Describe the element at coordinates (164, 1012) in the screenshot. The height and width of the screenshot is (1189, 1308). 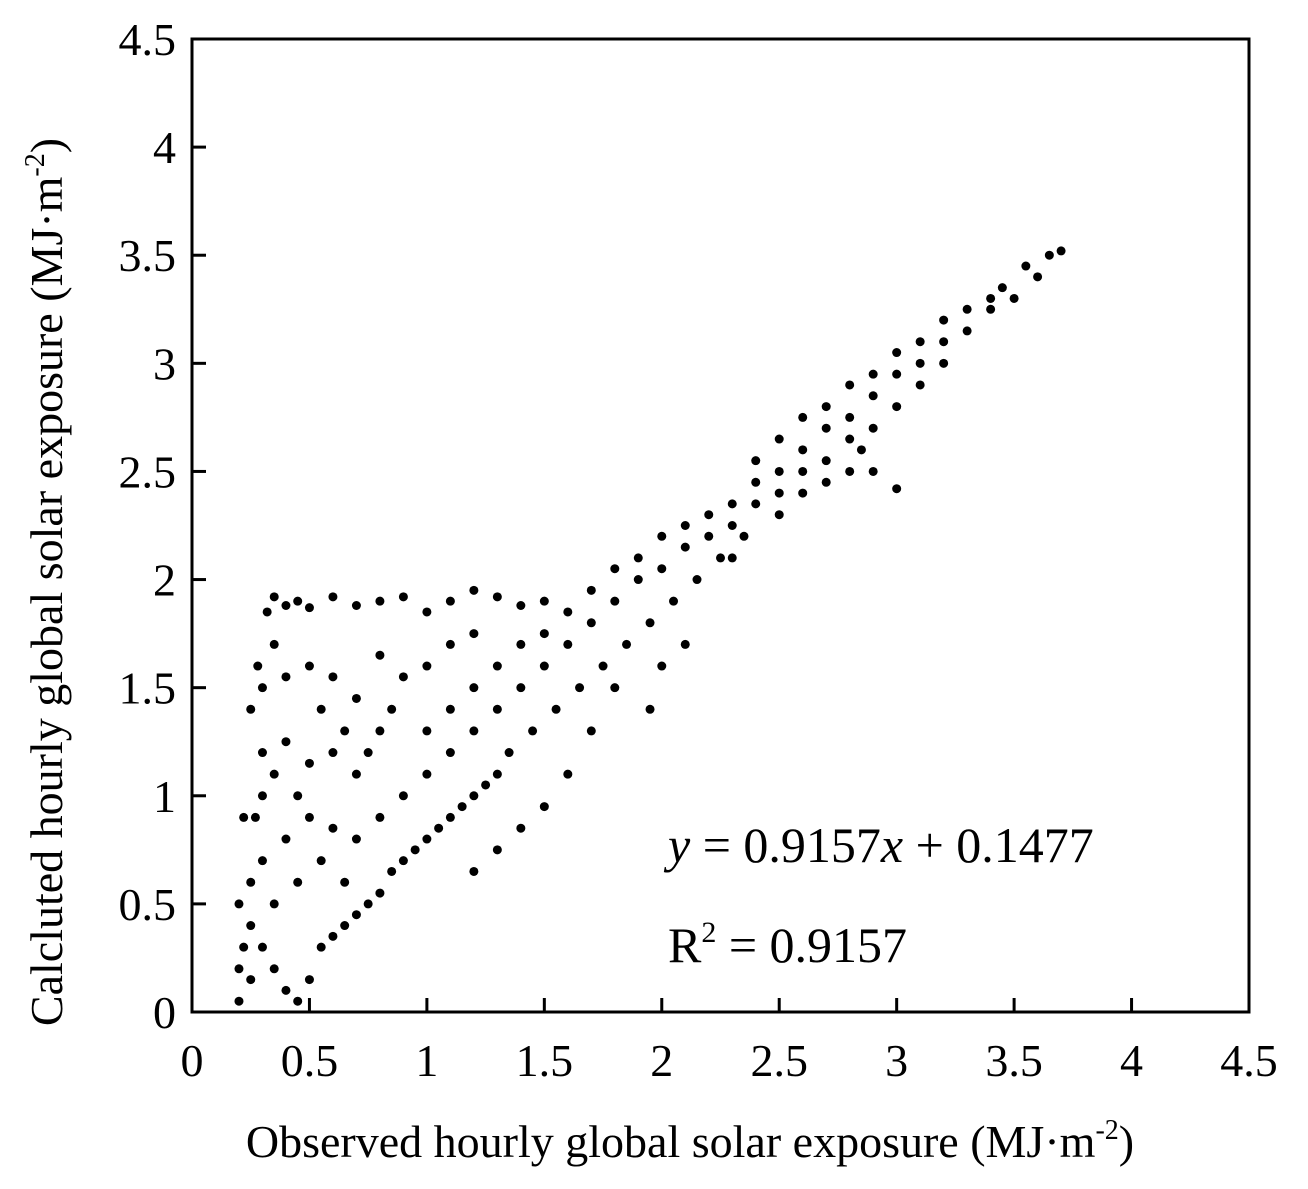
I see `y-tick-label: 0` at that location.